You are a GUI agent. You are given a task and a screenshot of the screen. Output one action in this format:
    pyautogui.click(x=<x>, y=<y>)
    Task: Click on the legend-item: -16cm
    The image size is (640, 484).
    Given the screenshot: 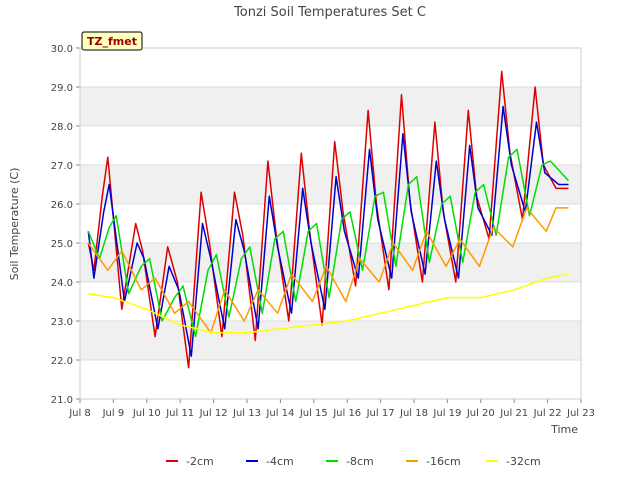 What is the action you would take?
    pyautogui.click(x=433, y=461)
    